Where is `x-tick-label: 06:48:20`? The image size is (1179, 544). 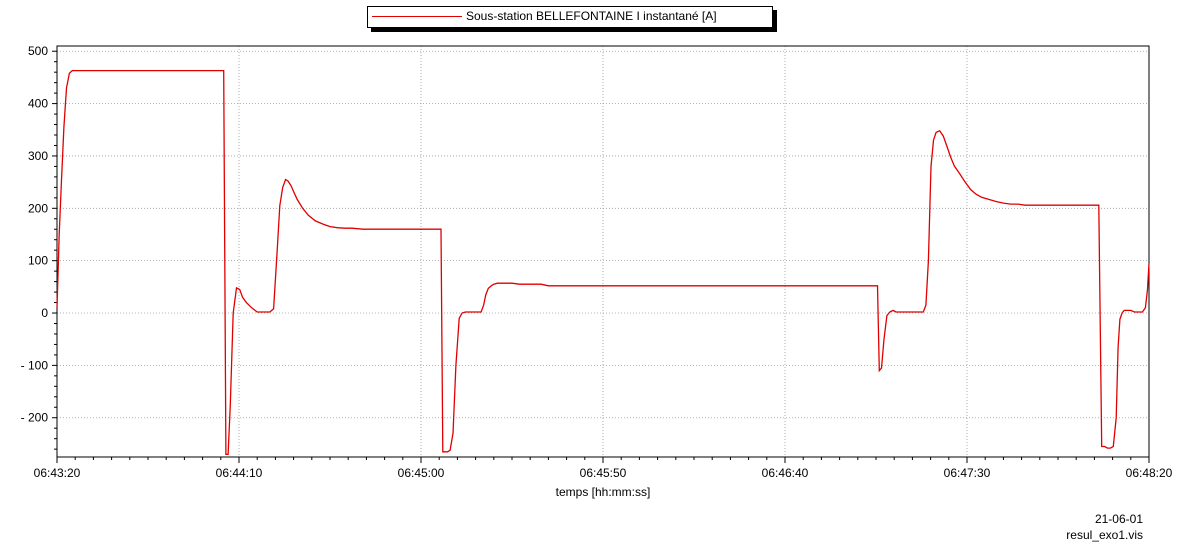 x-tick-label: 06:48:20 is located at coordinates (1149, 473).